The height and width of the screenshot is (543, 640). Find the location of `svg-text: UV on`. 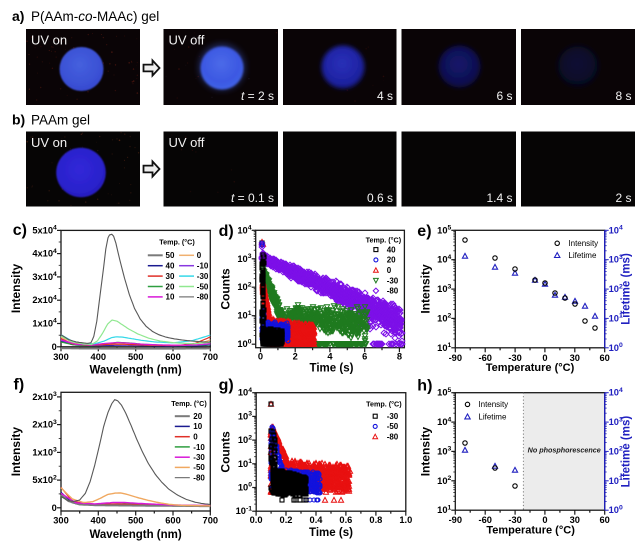

svg-text: UV on is located at coordinates (49, 142).